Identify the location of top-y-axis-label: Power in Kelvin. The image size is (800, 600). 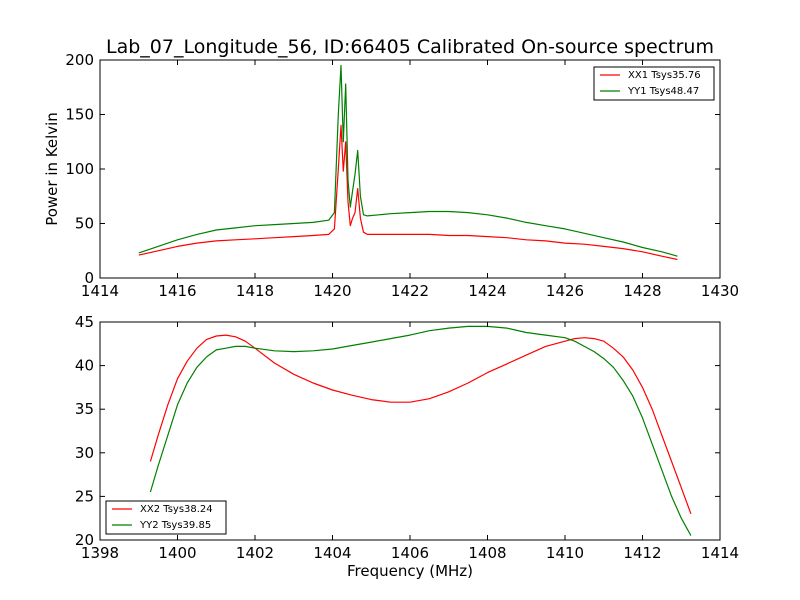
(52, 169).